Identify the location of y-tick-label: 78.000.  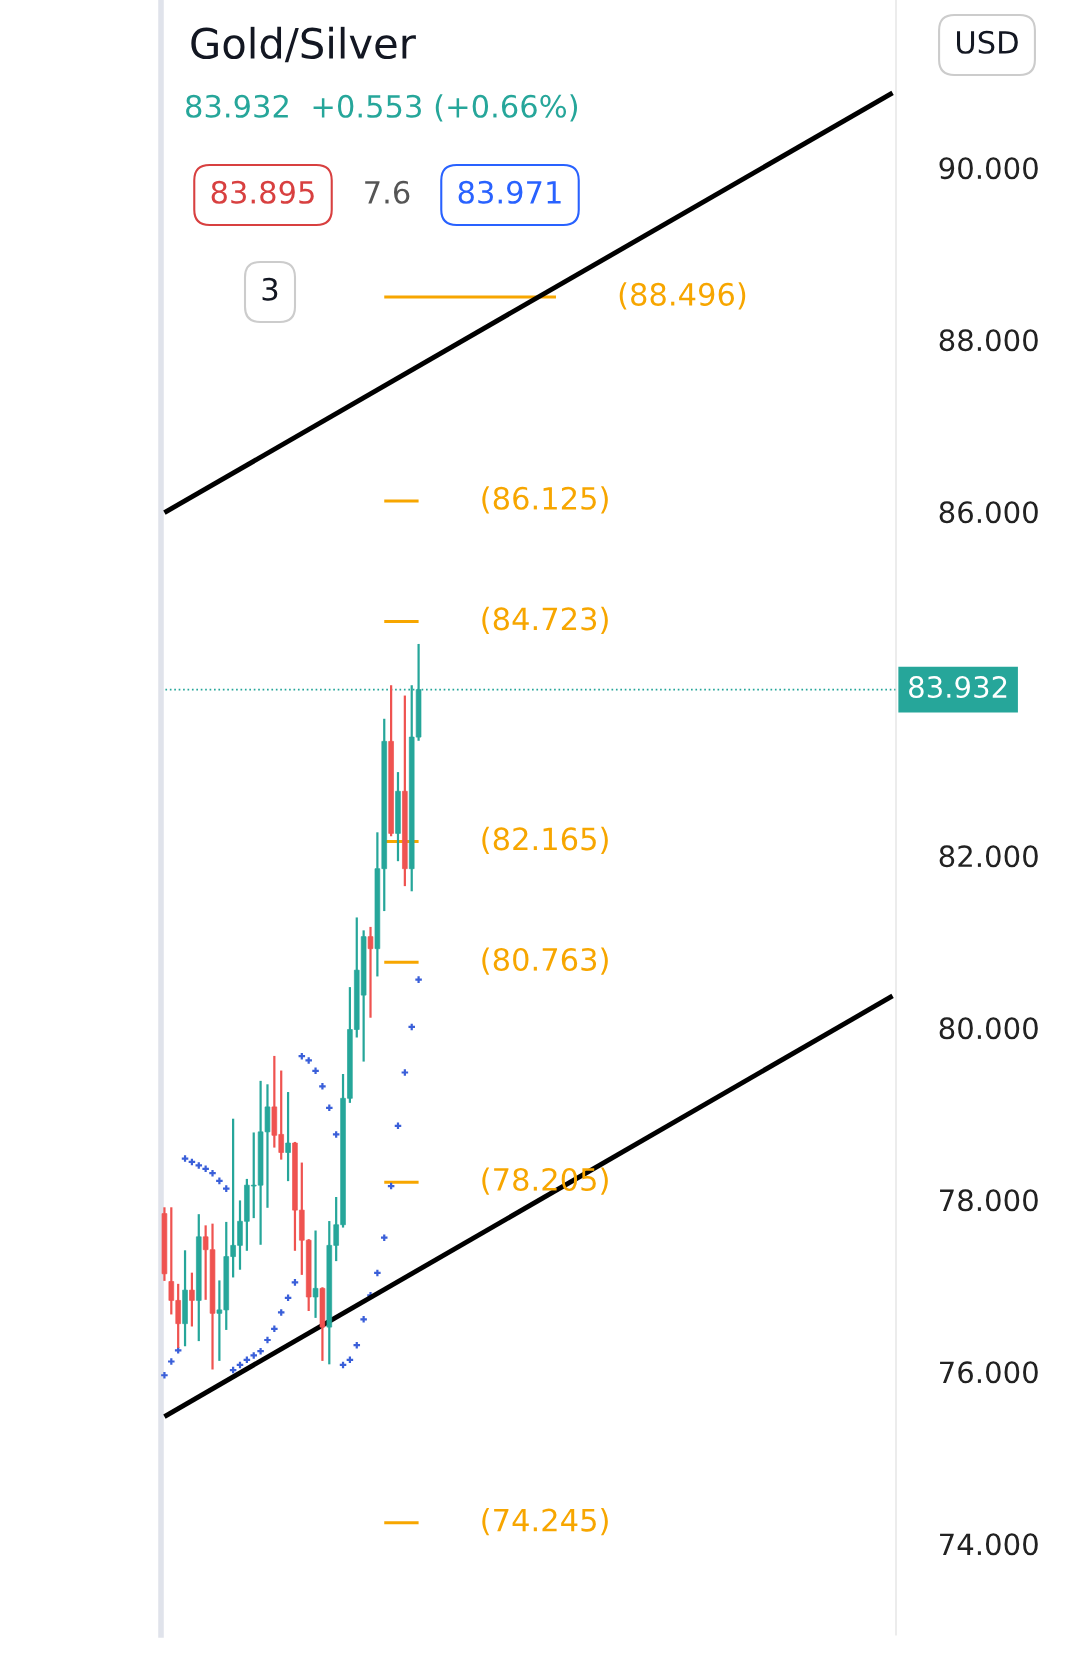
(989, 1200).